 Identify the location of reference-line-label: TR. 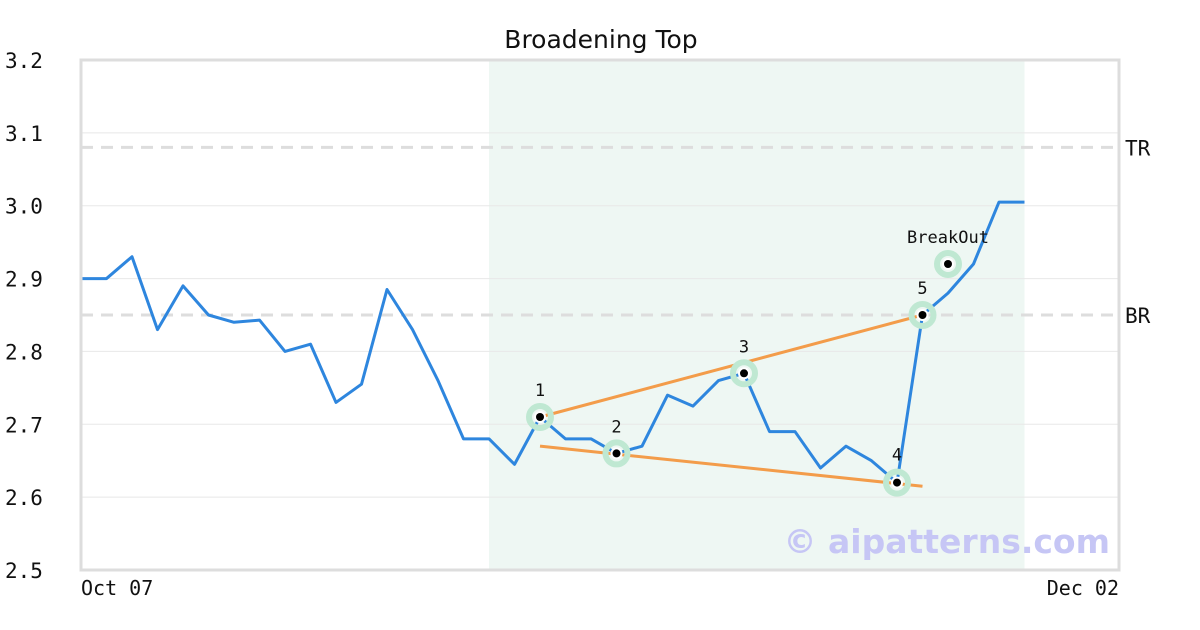
(1138, 148).